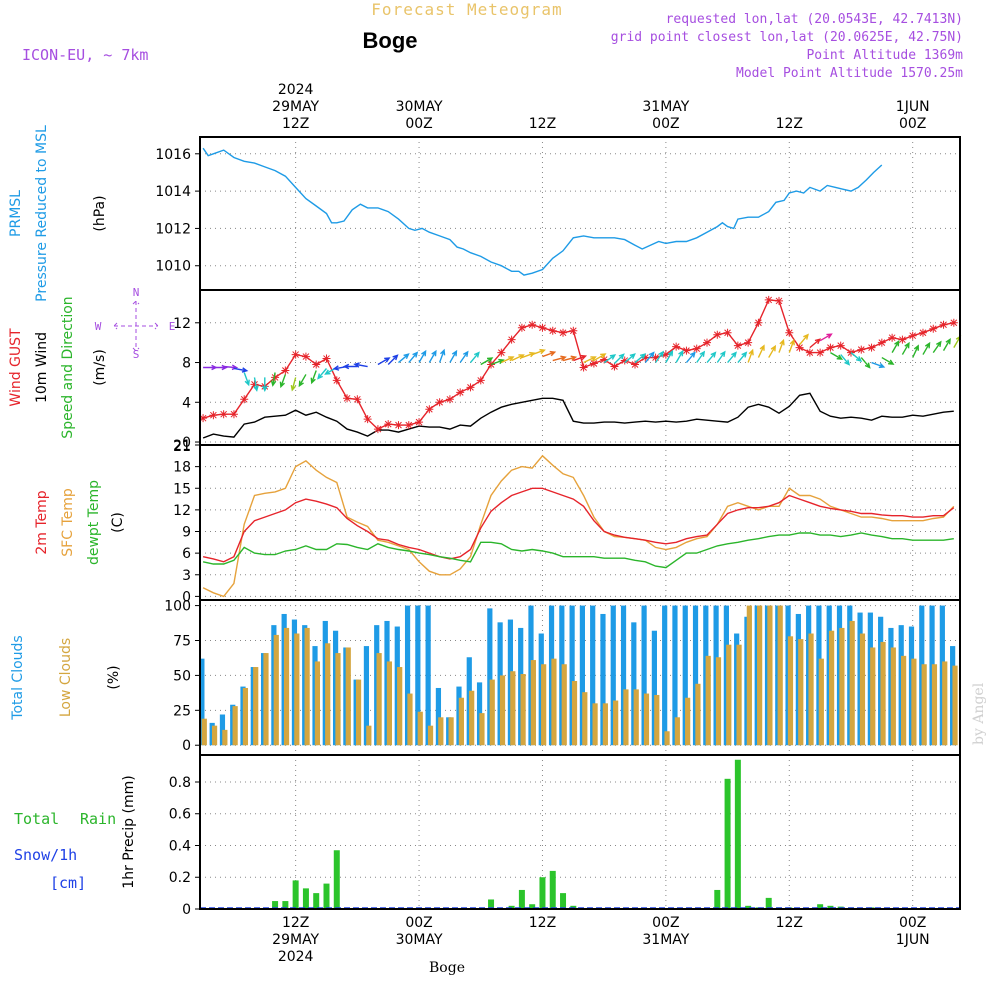 The height and width of the screenshot is (1000, 1000). I want to click on legend-snow: Snow/1h, so click(45, 855).